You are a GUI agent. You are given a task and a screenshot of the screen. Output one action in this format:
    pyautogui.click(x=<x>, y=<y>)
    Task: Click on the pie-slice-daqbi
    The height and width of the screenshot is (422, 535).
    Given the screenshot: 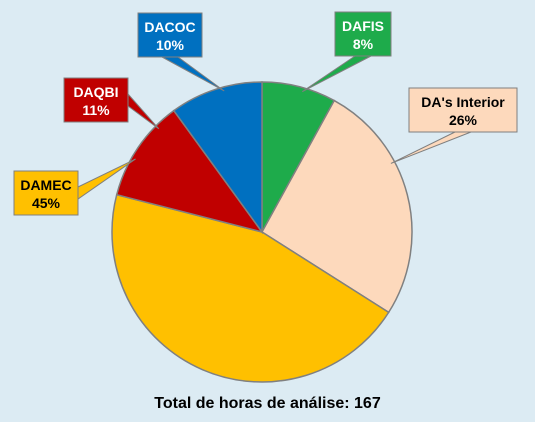 What is the action you would take?
    pyautogui.click(x=189, y=171)
    